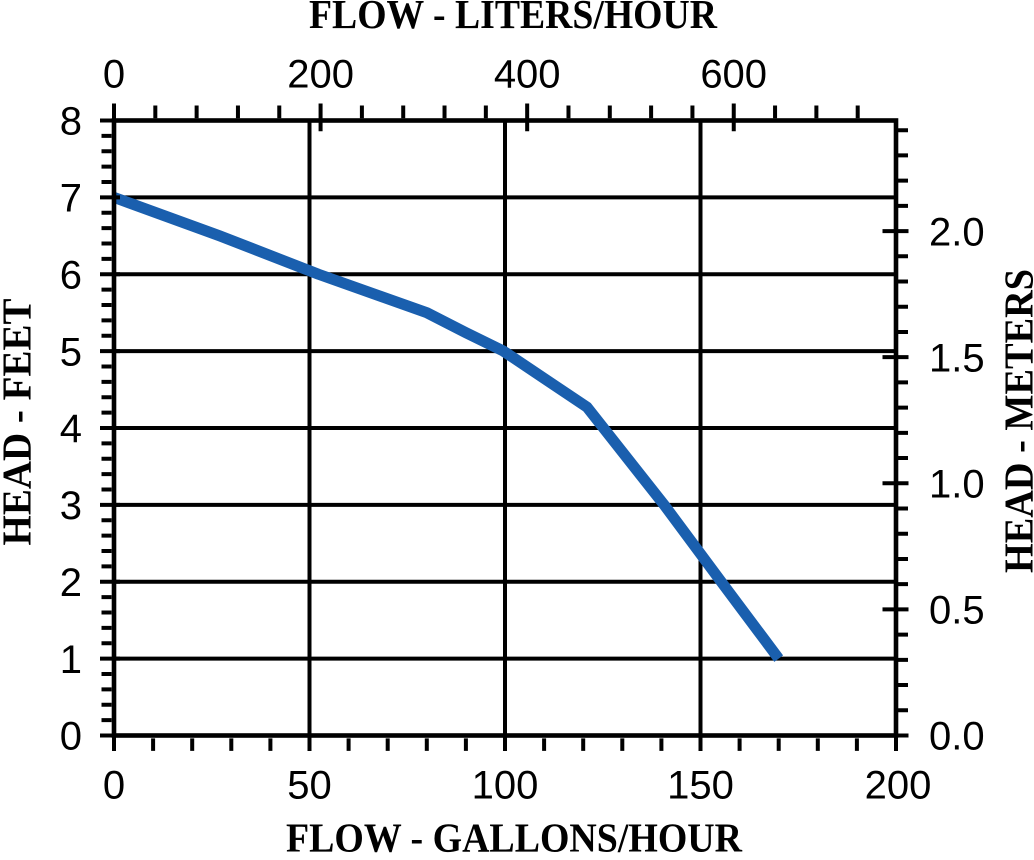 The height and width of the screenshot is (860, 1034). I want to click on svg-text: FLOW - GALLONS/HOUR, so click(514, 835).